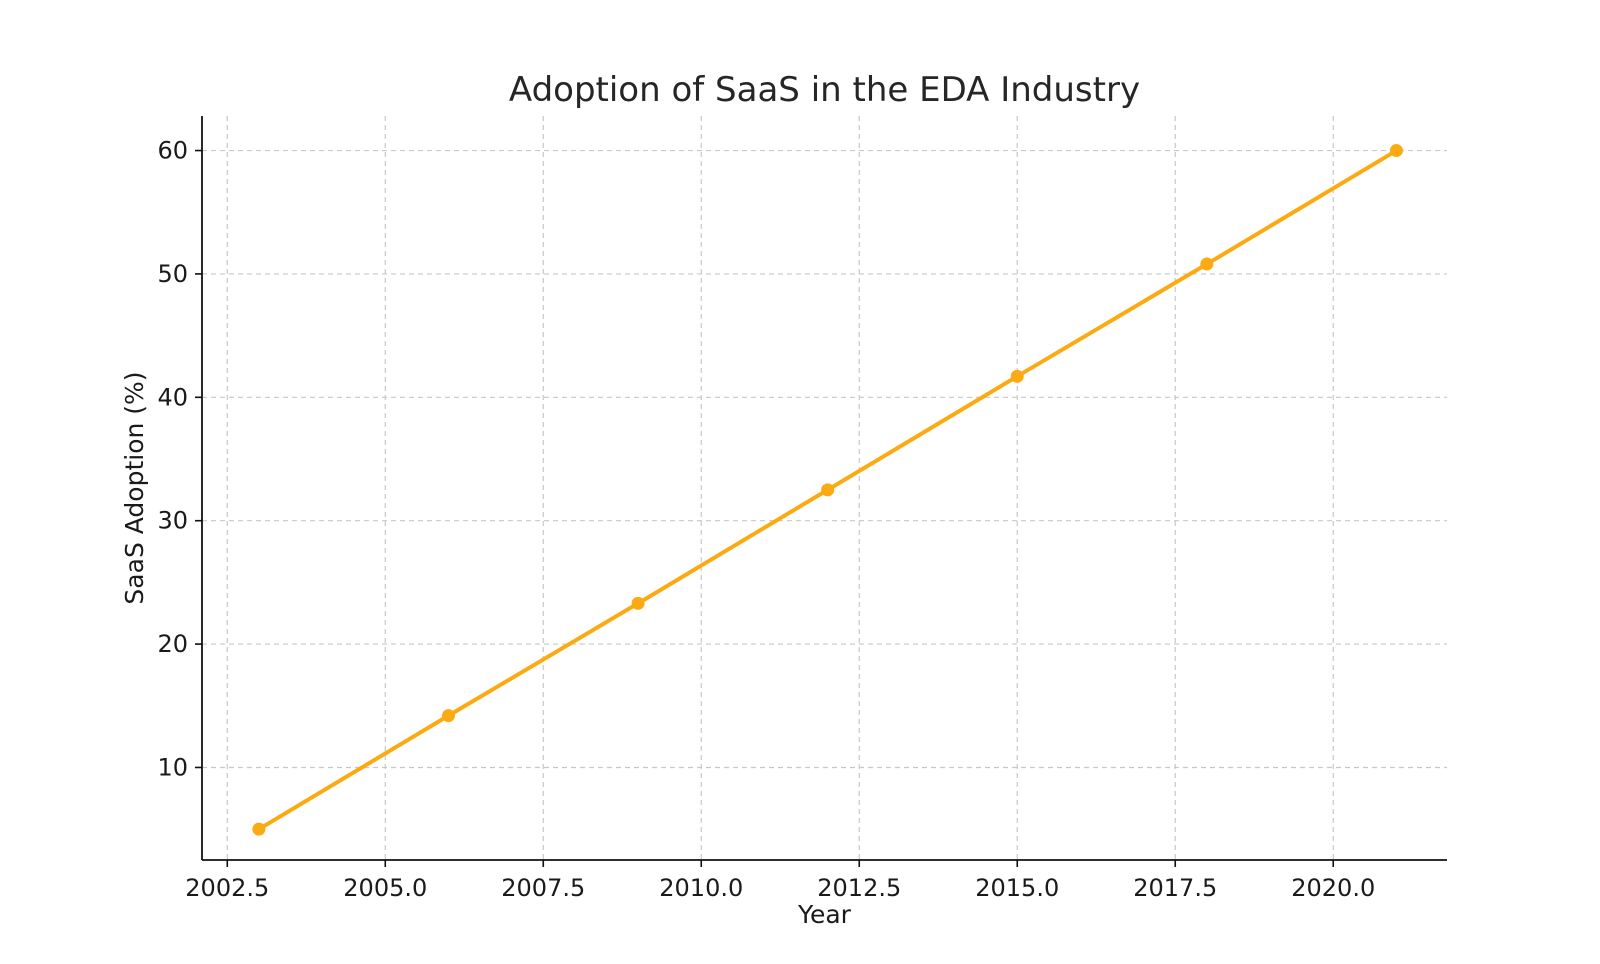 The width and height of the screenshot is (1600, 964). I want to click on y-tick-label: 60, so click(172, 151).